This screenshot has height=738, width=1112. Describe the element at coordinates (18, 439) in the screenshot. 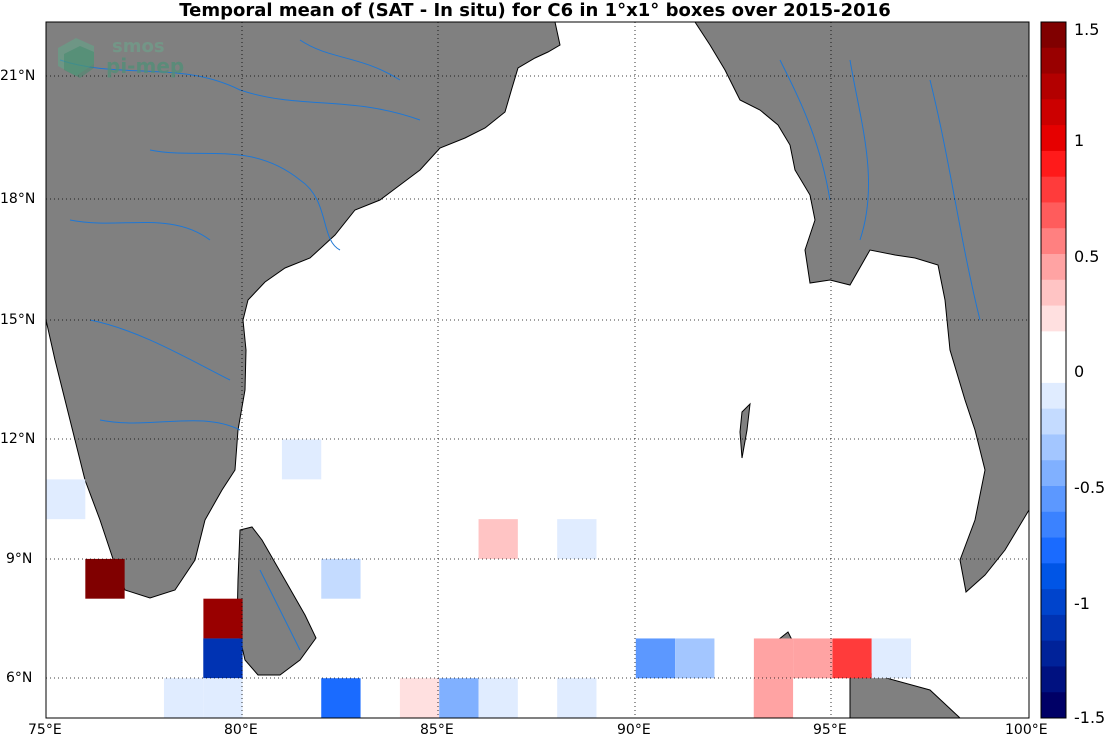

I see `lat-tick-12: 12°N` at that location.